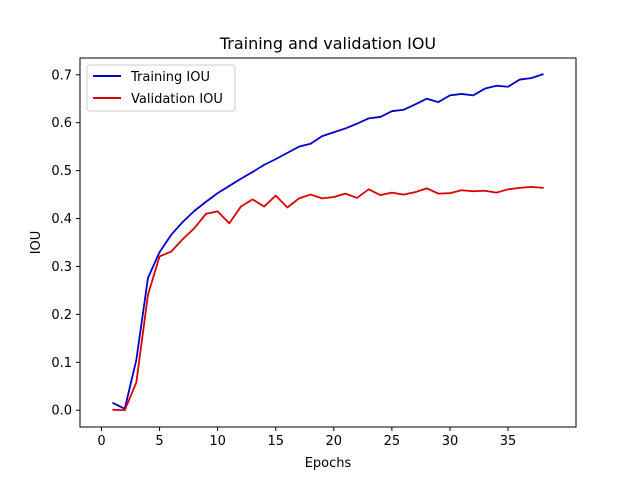 Image resolution: width=640 pixels, height=480 pixels. What do you see at coordinates (61, 75) in the screenshot?
I see `y-tick-label: 0.7` at bounding box center [61, 75].